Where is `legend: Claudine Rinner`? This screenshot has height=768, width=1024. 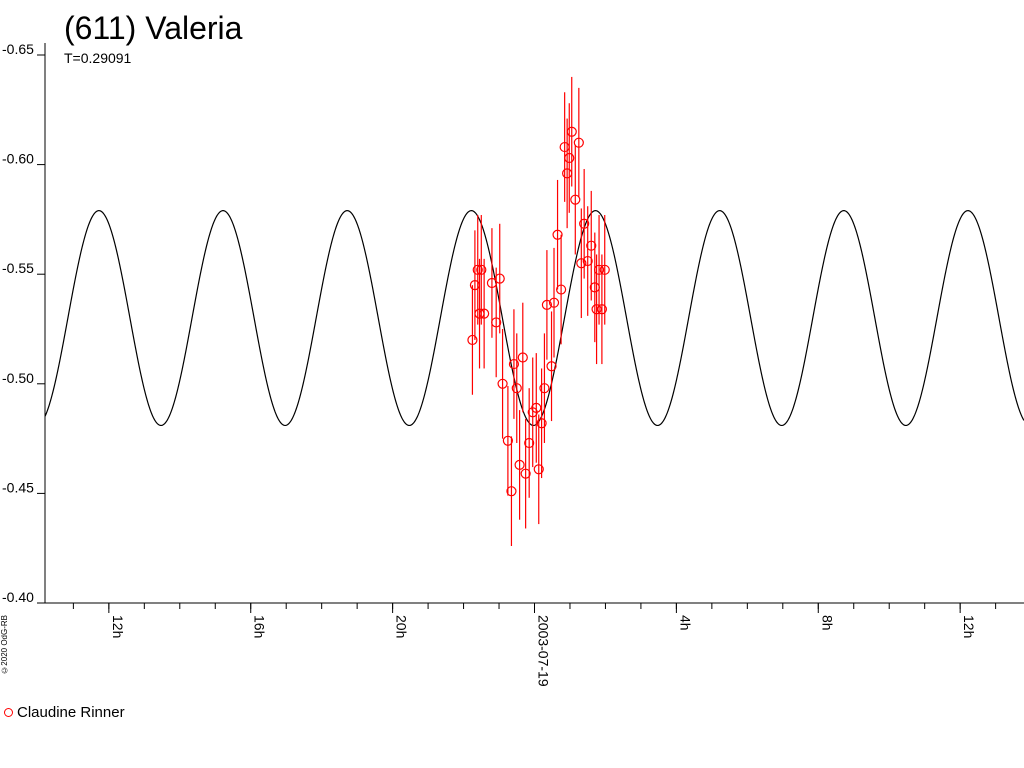
legend: Claudine Rinner is located at coordinates (64, 712).